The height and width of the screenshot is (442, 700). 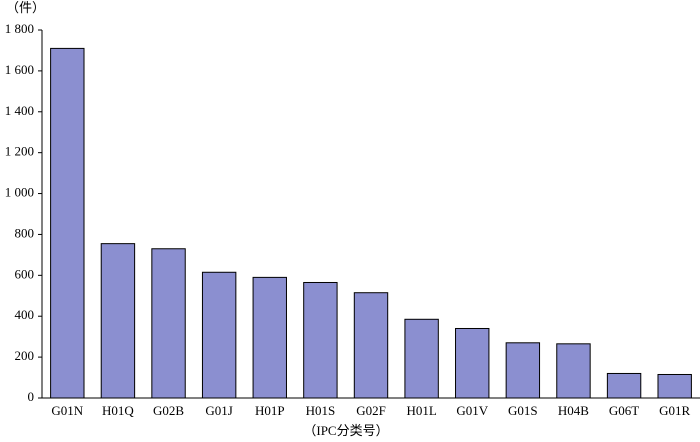 What do you see at coordinates (523, 410) in the screenshot?
I see `x-tick-label: G01S` at bounding box center [523, 410].